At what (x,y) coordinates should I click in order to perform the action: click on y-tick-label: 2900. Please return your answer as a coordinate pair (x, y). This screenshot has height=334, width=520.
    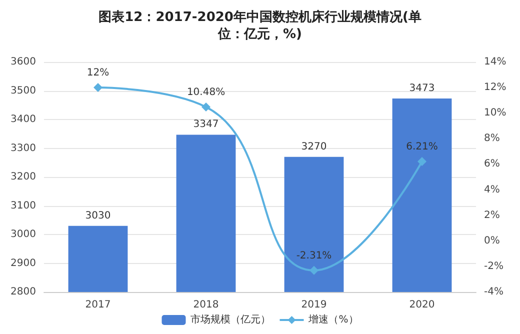
    Looking at the image, I should click on (23, 263).